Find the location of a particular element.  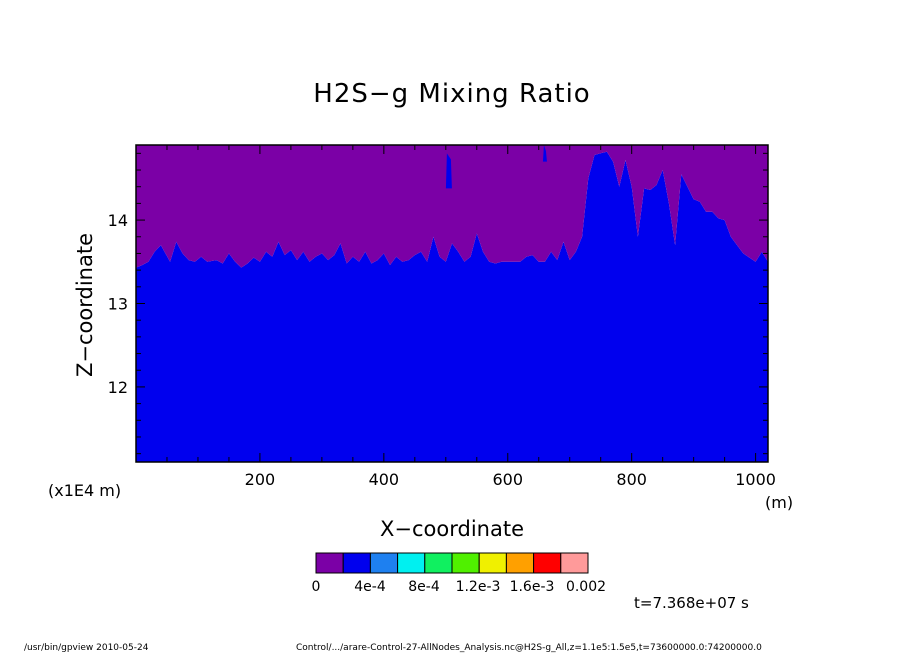

y-tick-label: 14 is located at coordinates (118, 220).